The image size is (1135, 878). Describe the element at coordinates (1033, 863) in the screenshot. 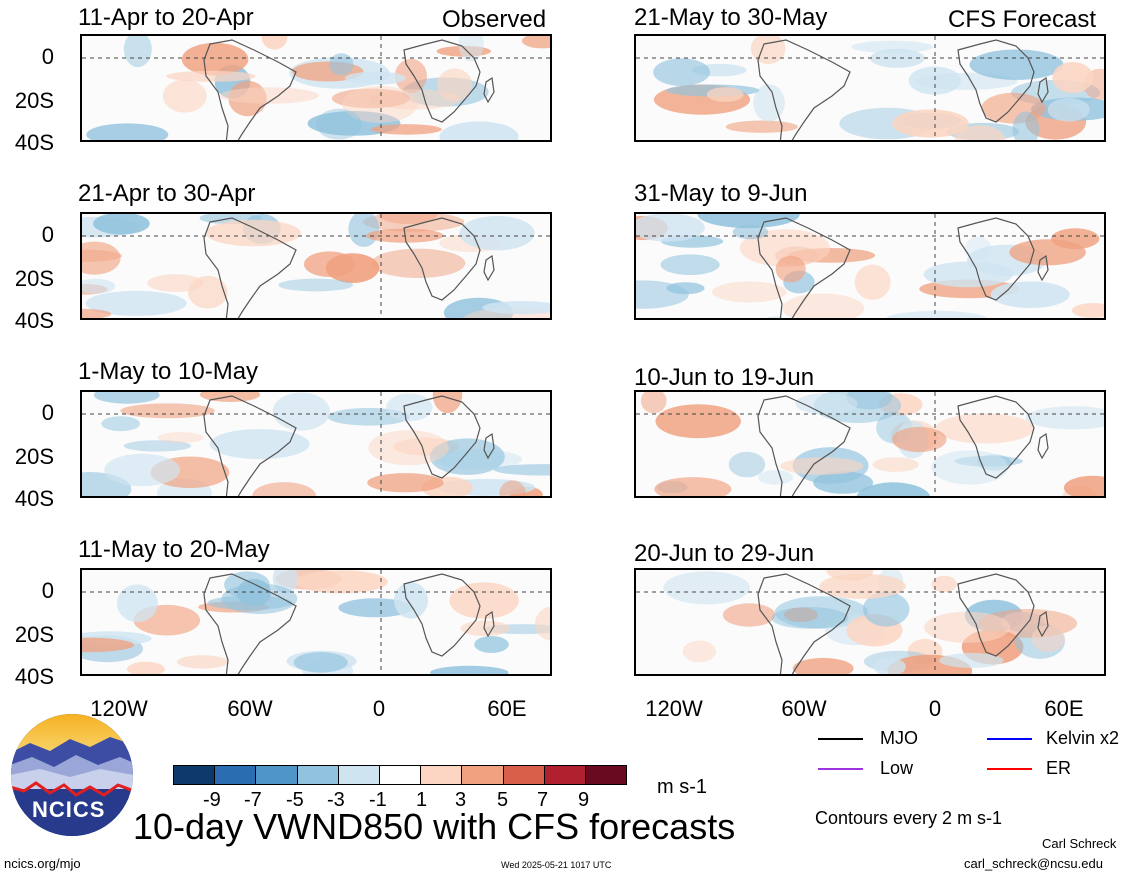

I see `footer-email: carl_schreck@ncsu.edu` at that location.